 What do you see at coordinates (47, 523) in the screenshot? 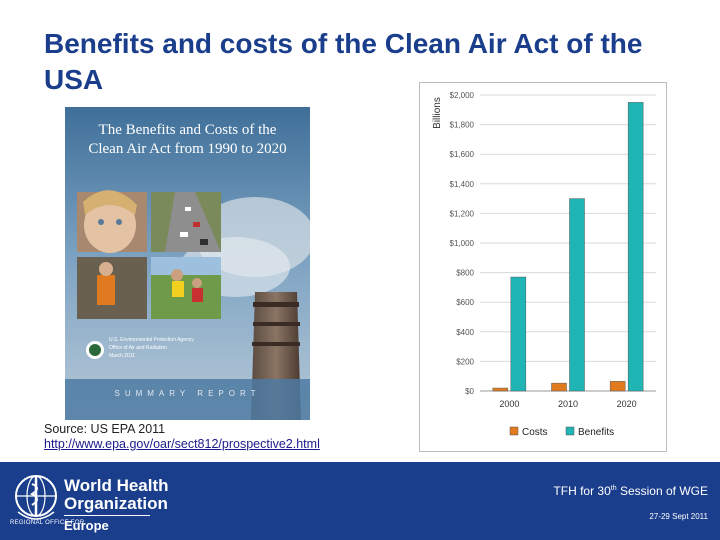
I see `regional-office-label: REGIONAL OFFICE FOR` at bounding box center [47, 523].